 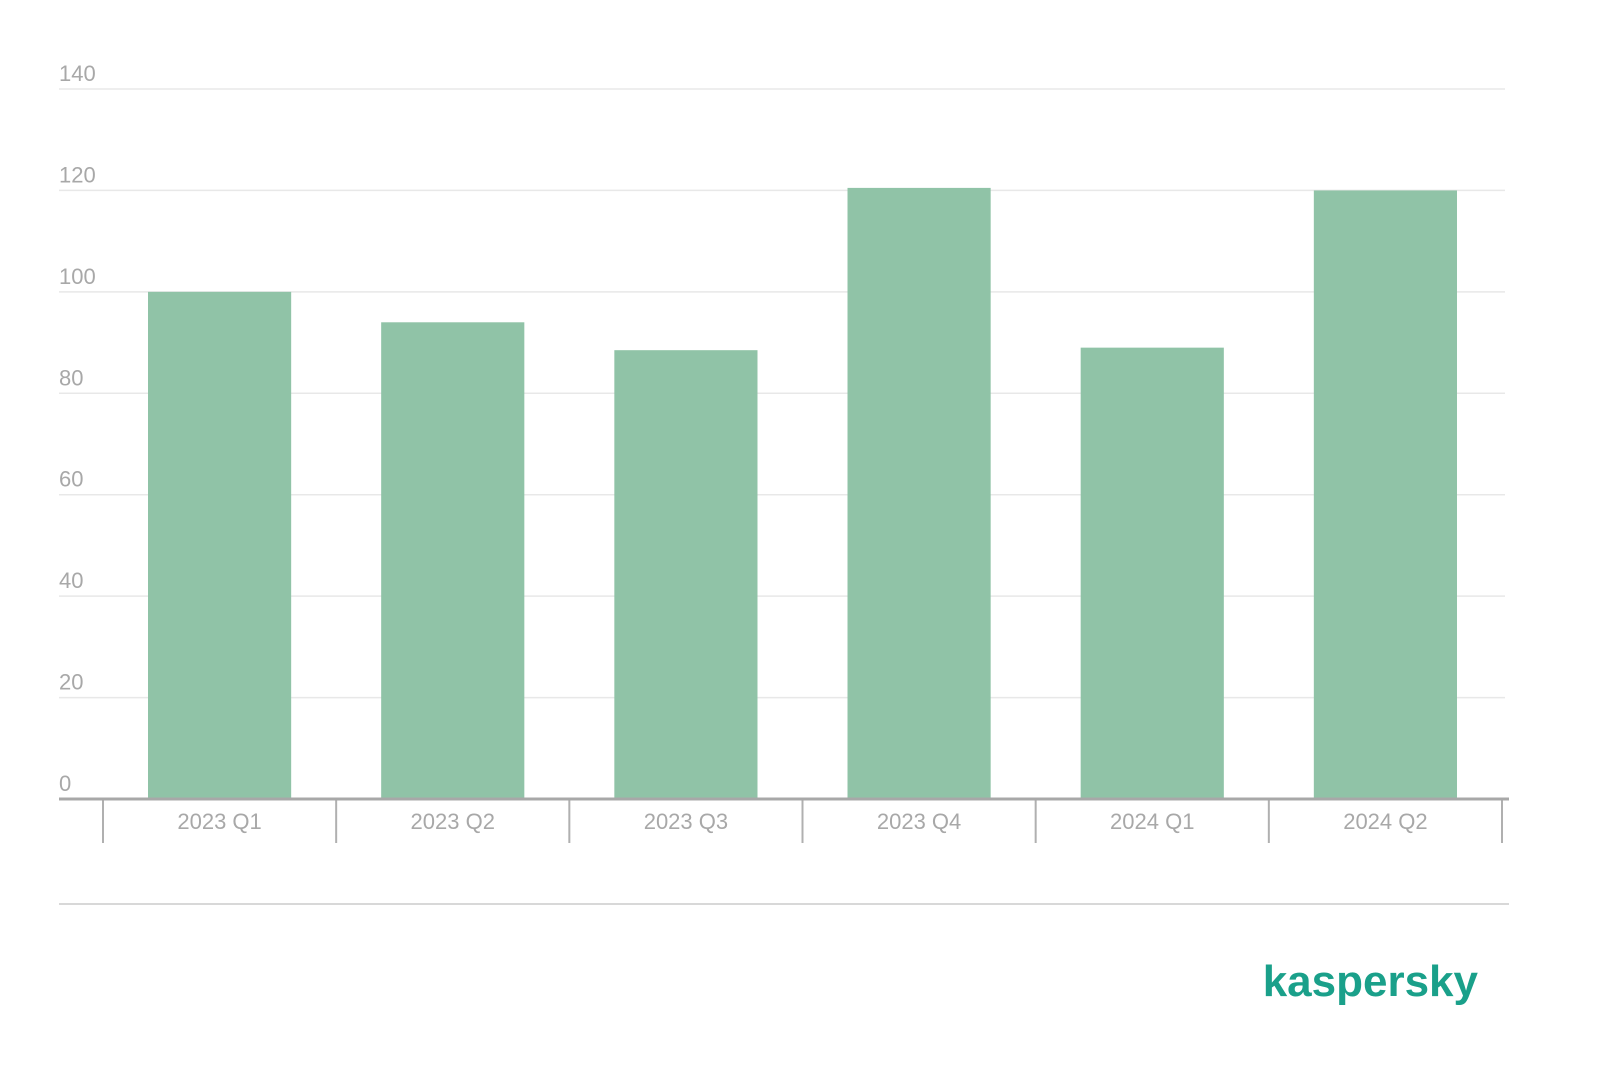 What do you see at coordinates (219, 821) in the screenshot?
I see `x-tick-label: 2023 Q1` at bounding box center [219, 821].